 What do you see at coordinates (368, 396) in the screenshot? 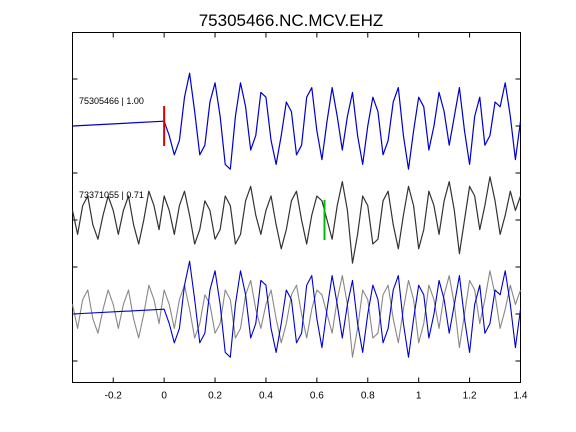
I see `x-tick-label: 0.8` at bounding box center [368, 396].